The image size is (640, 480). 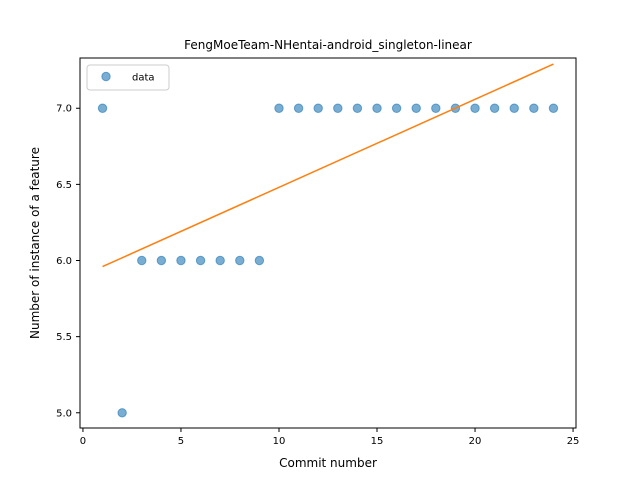 What do you see at coordinates (330, 437) in the screenshot?
I see `x-axis: 0 5 10 15 20 25` at bounding box center [330, 437].